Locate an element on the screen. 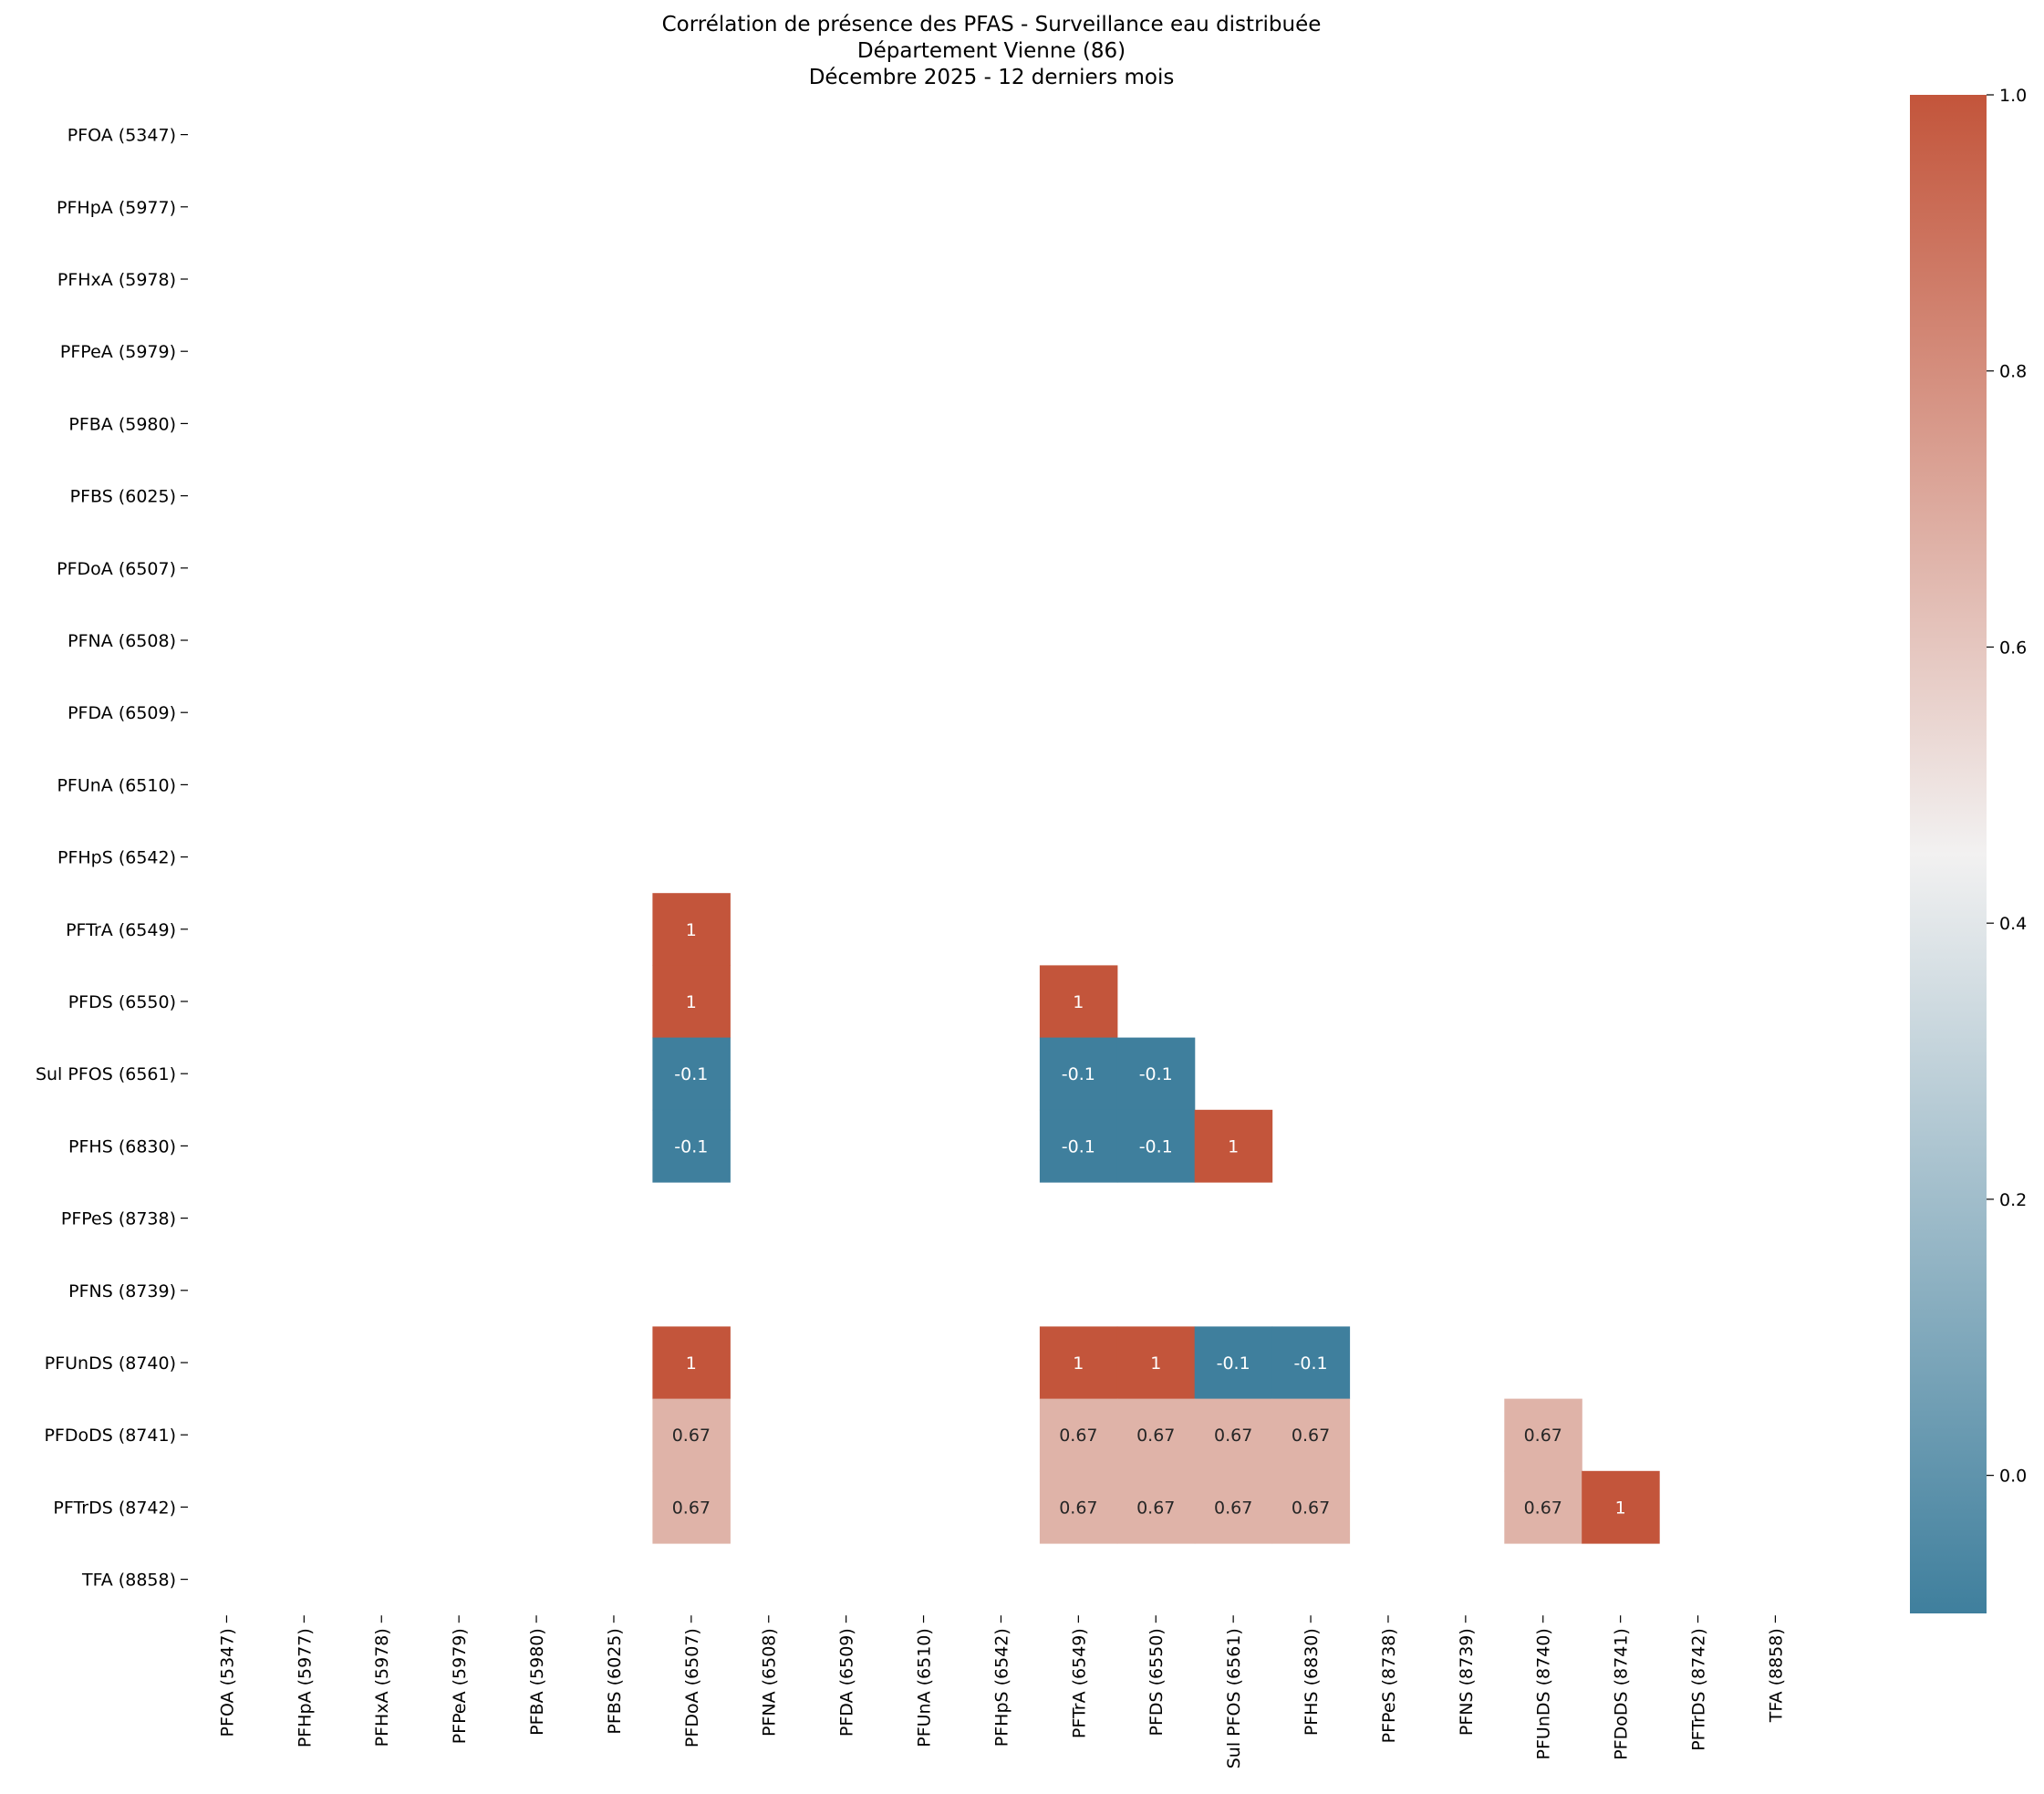 The image size is (2044, 1794). y-tick-label: PFBS (6025) is located at coordinates (123, 497).